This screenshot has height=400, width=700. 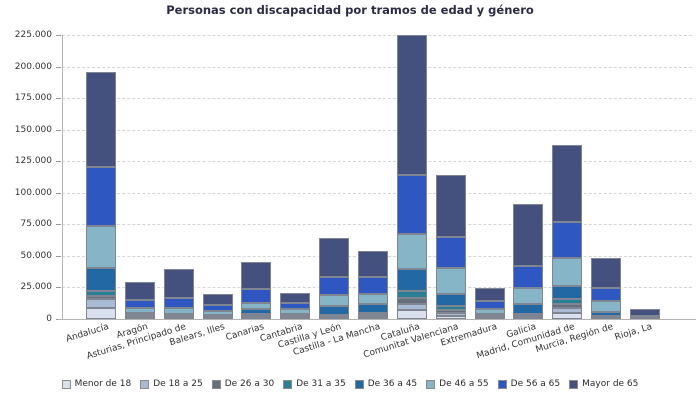 What do you see at coordinates (450, 300) in the screenshot?
I see `bar-segment-de-36-a-45-comunitat-valenciana` at bounding box center [450, 300].